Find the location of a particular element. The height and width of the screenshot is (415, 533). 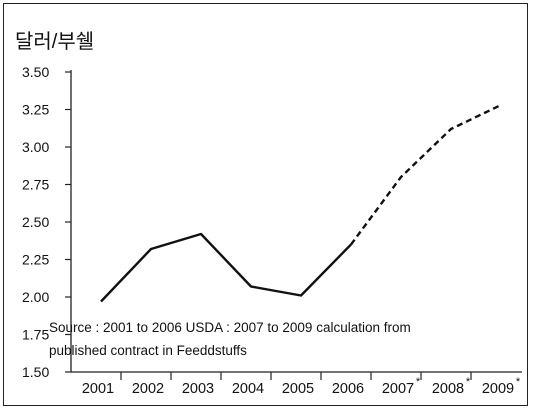

x-tick-label: 2008 is located at coordinates (448, 389).